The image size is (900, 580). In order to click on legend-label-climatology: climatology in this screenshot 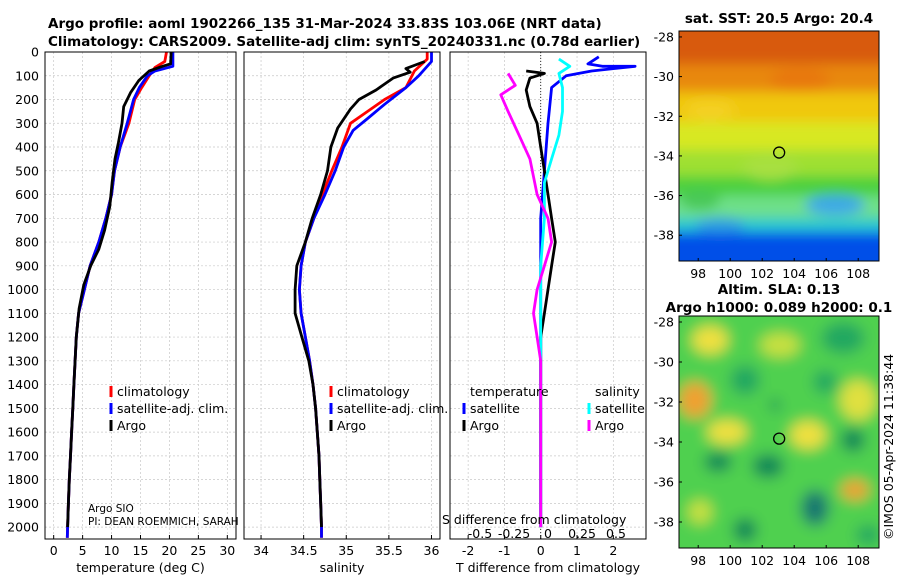, I will do `click(373, 391)`.